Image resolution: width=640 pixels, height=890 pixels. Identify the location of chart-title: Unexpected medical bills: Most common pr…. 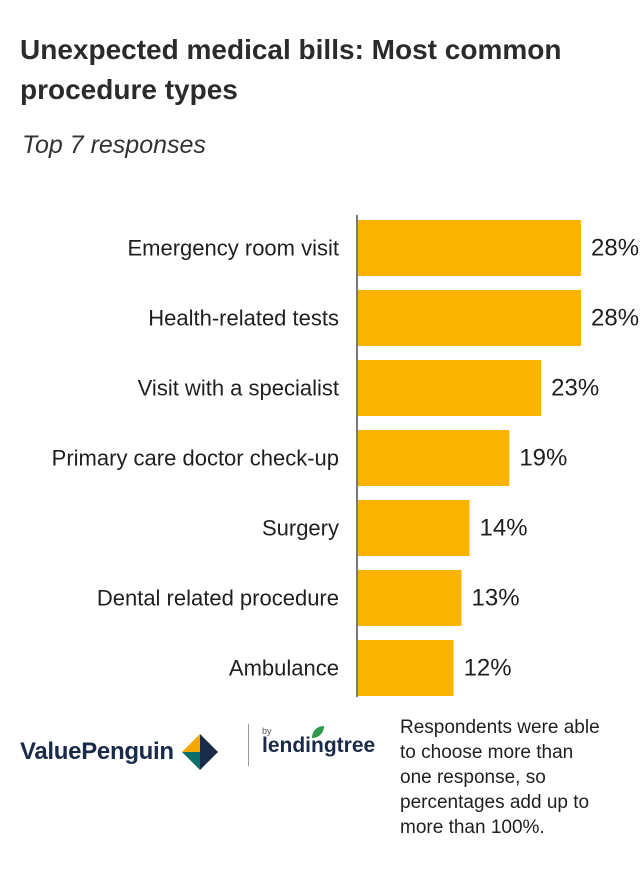
(291, 69).